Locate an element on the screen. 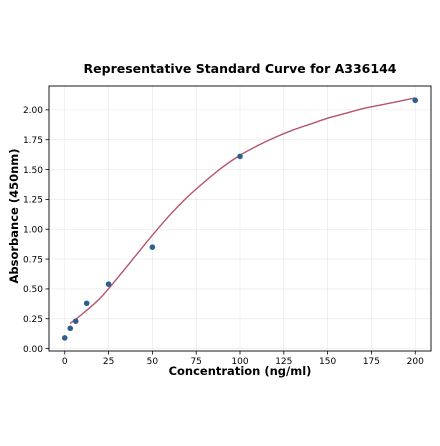 Image resolution: width=440 pixels, height=446 pixels. y-tick-label: 1.50 is located at coordinates (33, 171).